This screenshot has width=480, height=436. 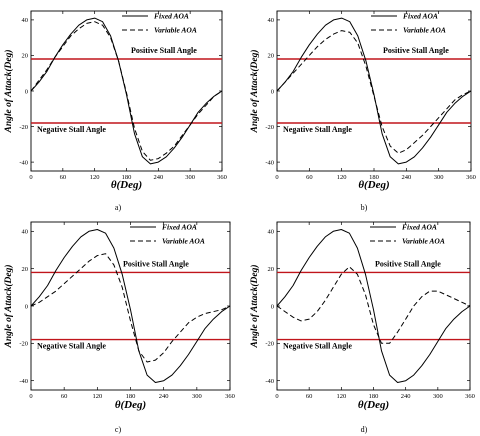 What do you see at coordinates (118, 429) in the screenshot?
I see `panel-caption: c)` at bounding box center [118, 429].